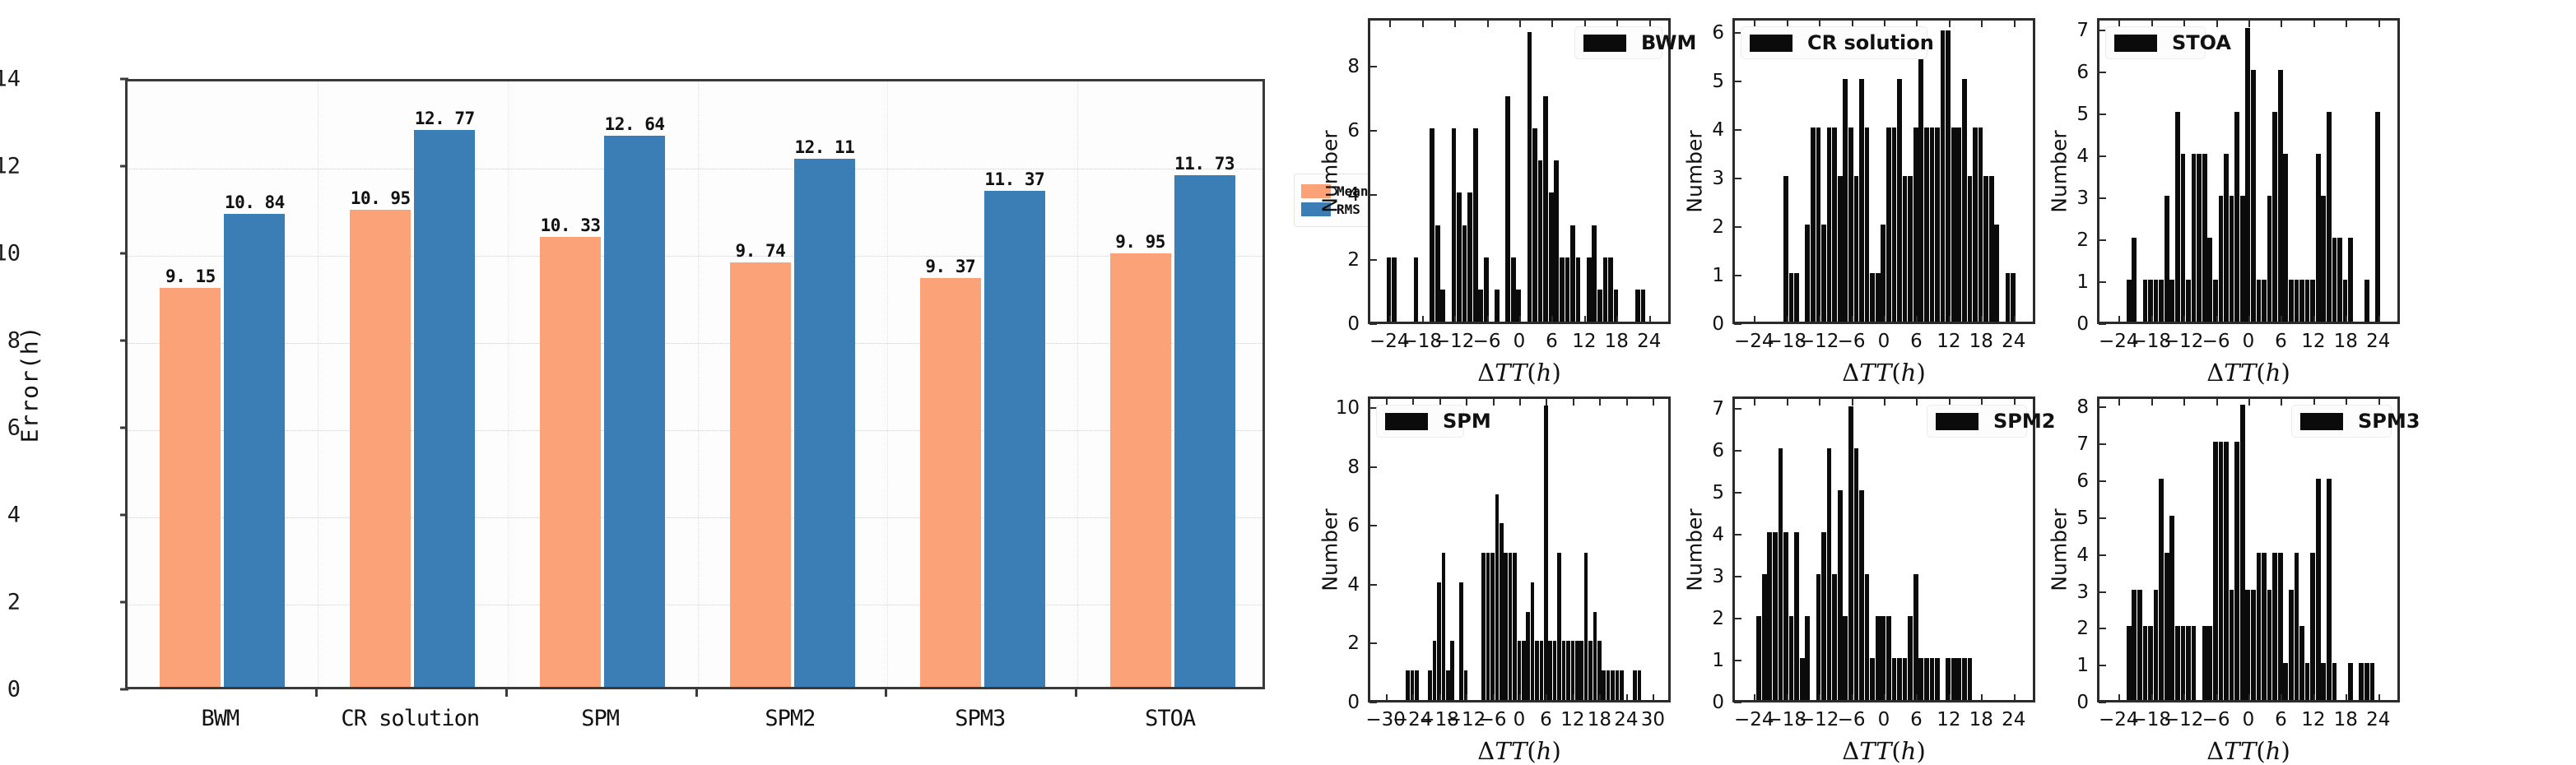 The height and width of the screenshot is (765, 2576). Describe the element at coordinates (1694, 171) in the screenshot. I see `histogram-ylabel: Number` at that location.